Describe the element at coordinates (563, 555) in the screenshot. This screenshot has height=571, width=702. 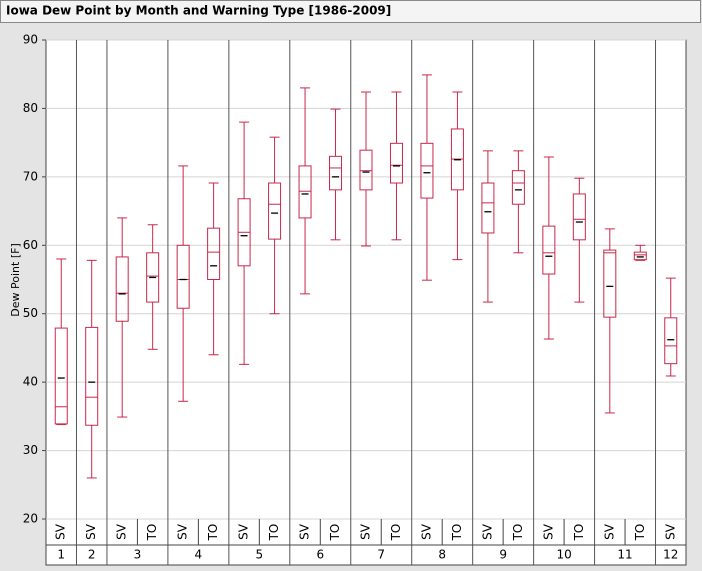
I see `month-label: 10` at that location.